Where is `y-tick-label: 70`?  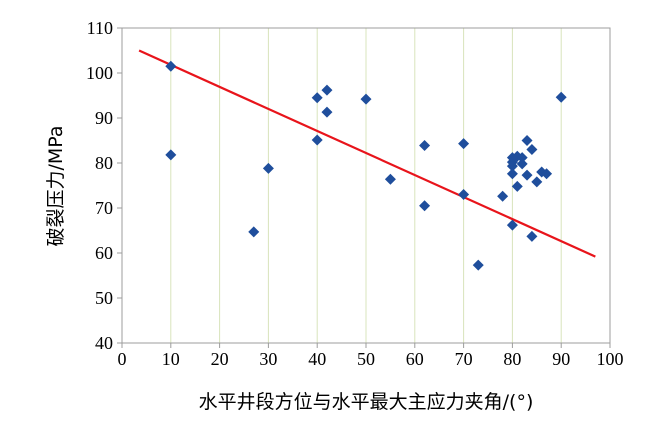
y-tick-label: 70 is located at coordinates (104, 208).